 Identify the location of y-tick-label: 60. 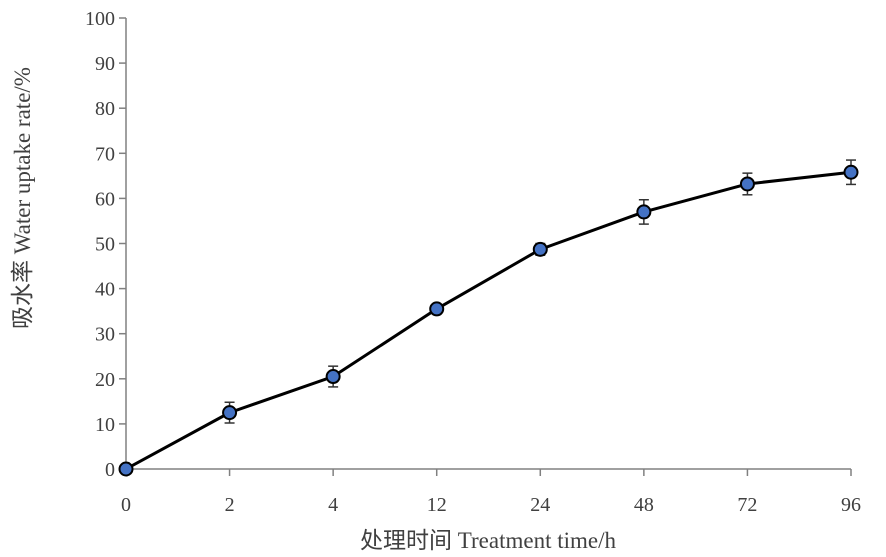
(105, 199).